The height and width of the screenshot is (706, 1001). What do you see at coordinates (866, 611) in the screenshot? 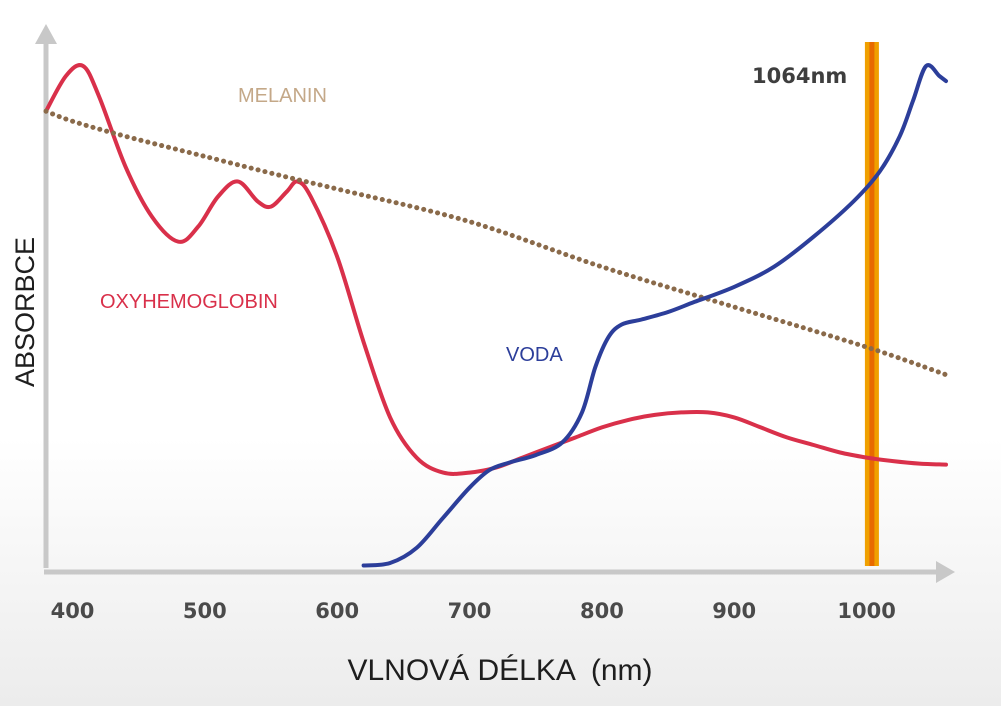
I see `x-tick-label-1000: 1000` at bounding box center [866, 611].